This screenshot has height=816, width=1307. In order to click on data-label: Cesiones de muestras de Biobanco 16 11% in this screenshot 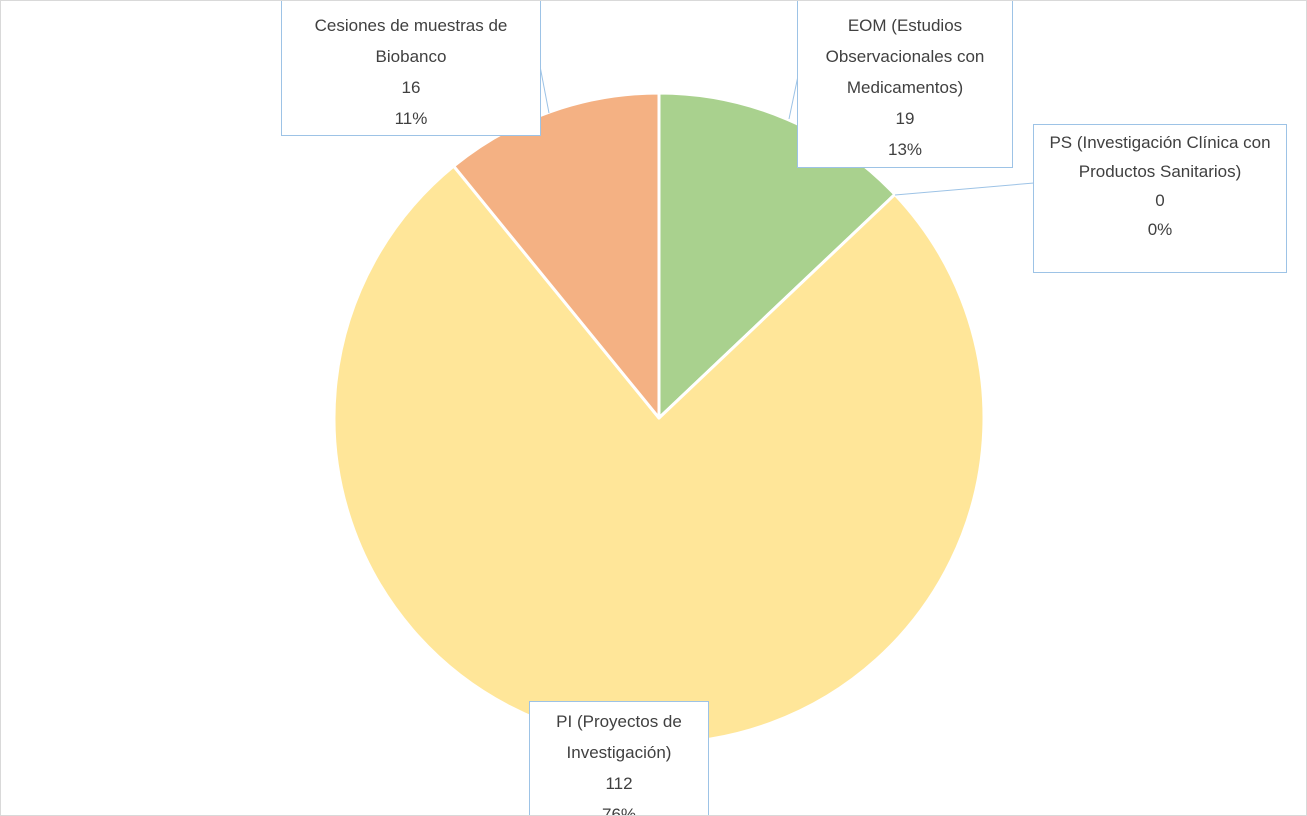, I will do `click(411, 68)`.